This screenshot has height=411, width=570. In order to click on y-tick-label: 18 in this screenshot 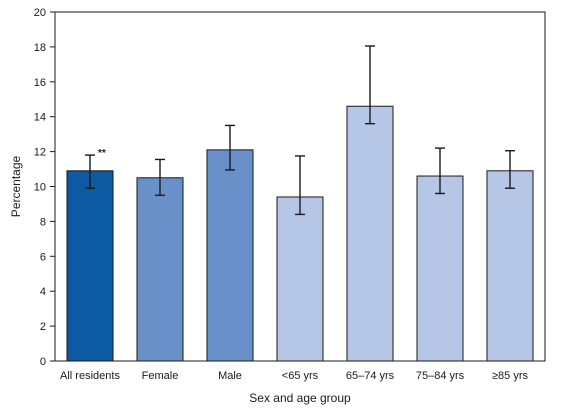, I will do `click(40, 48)`.